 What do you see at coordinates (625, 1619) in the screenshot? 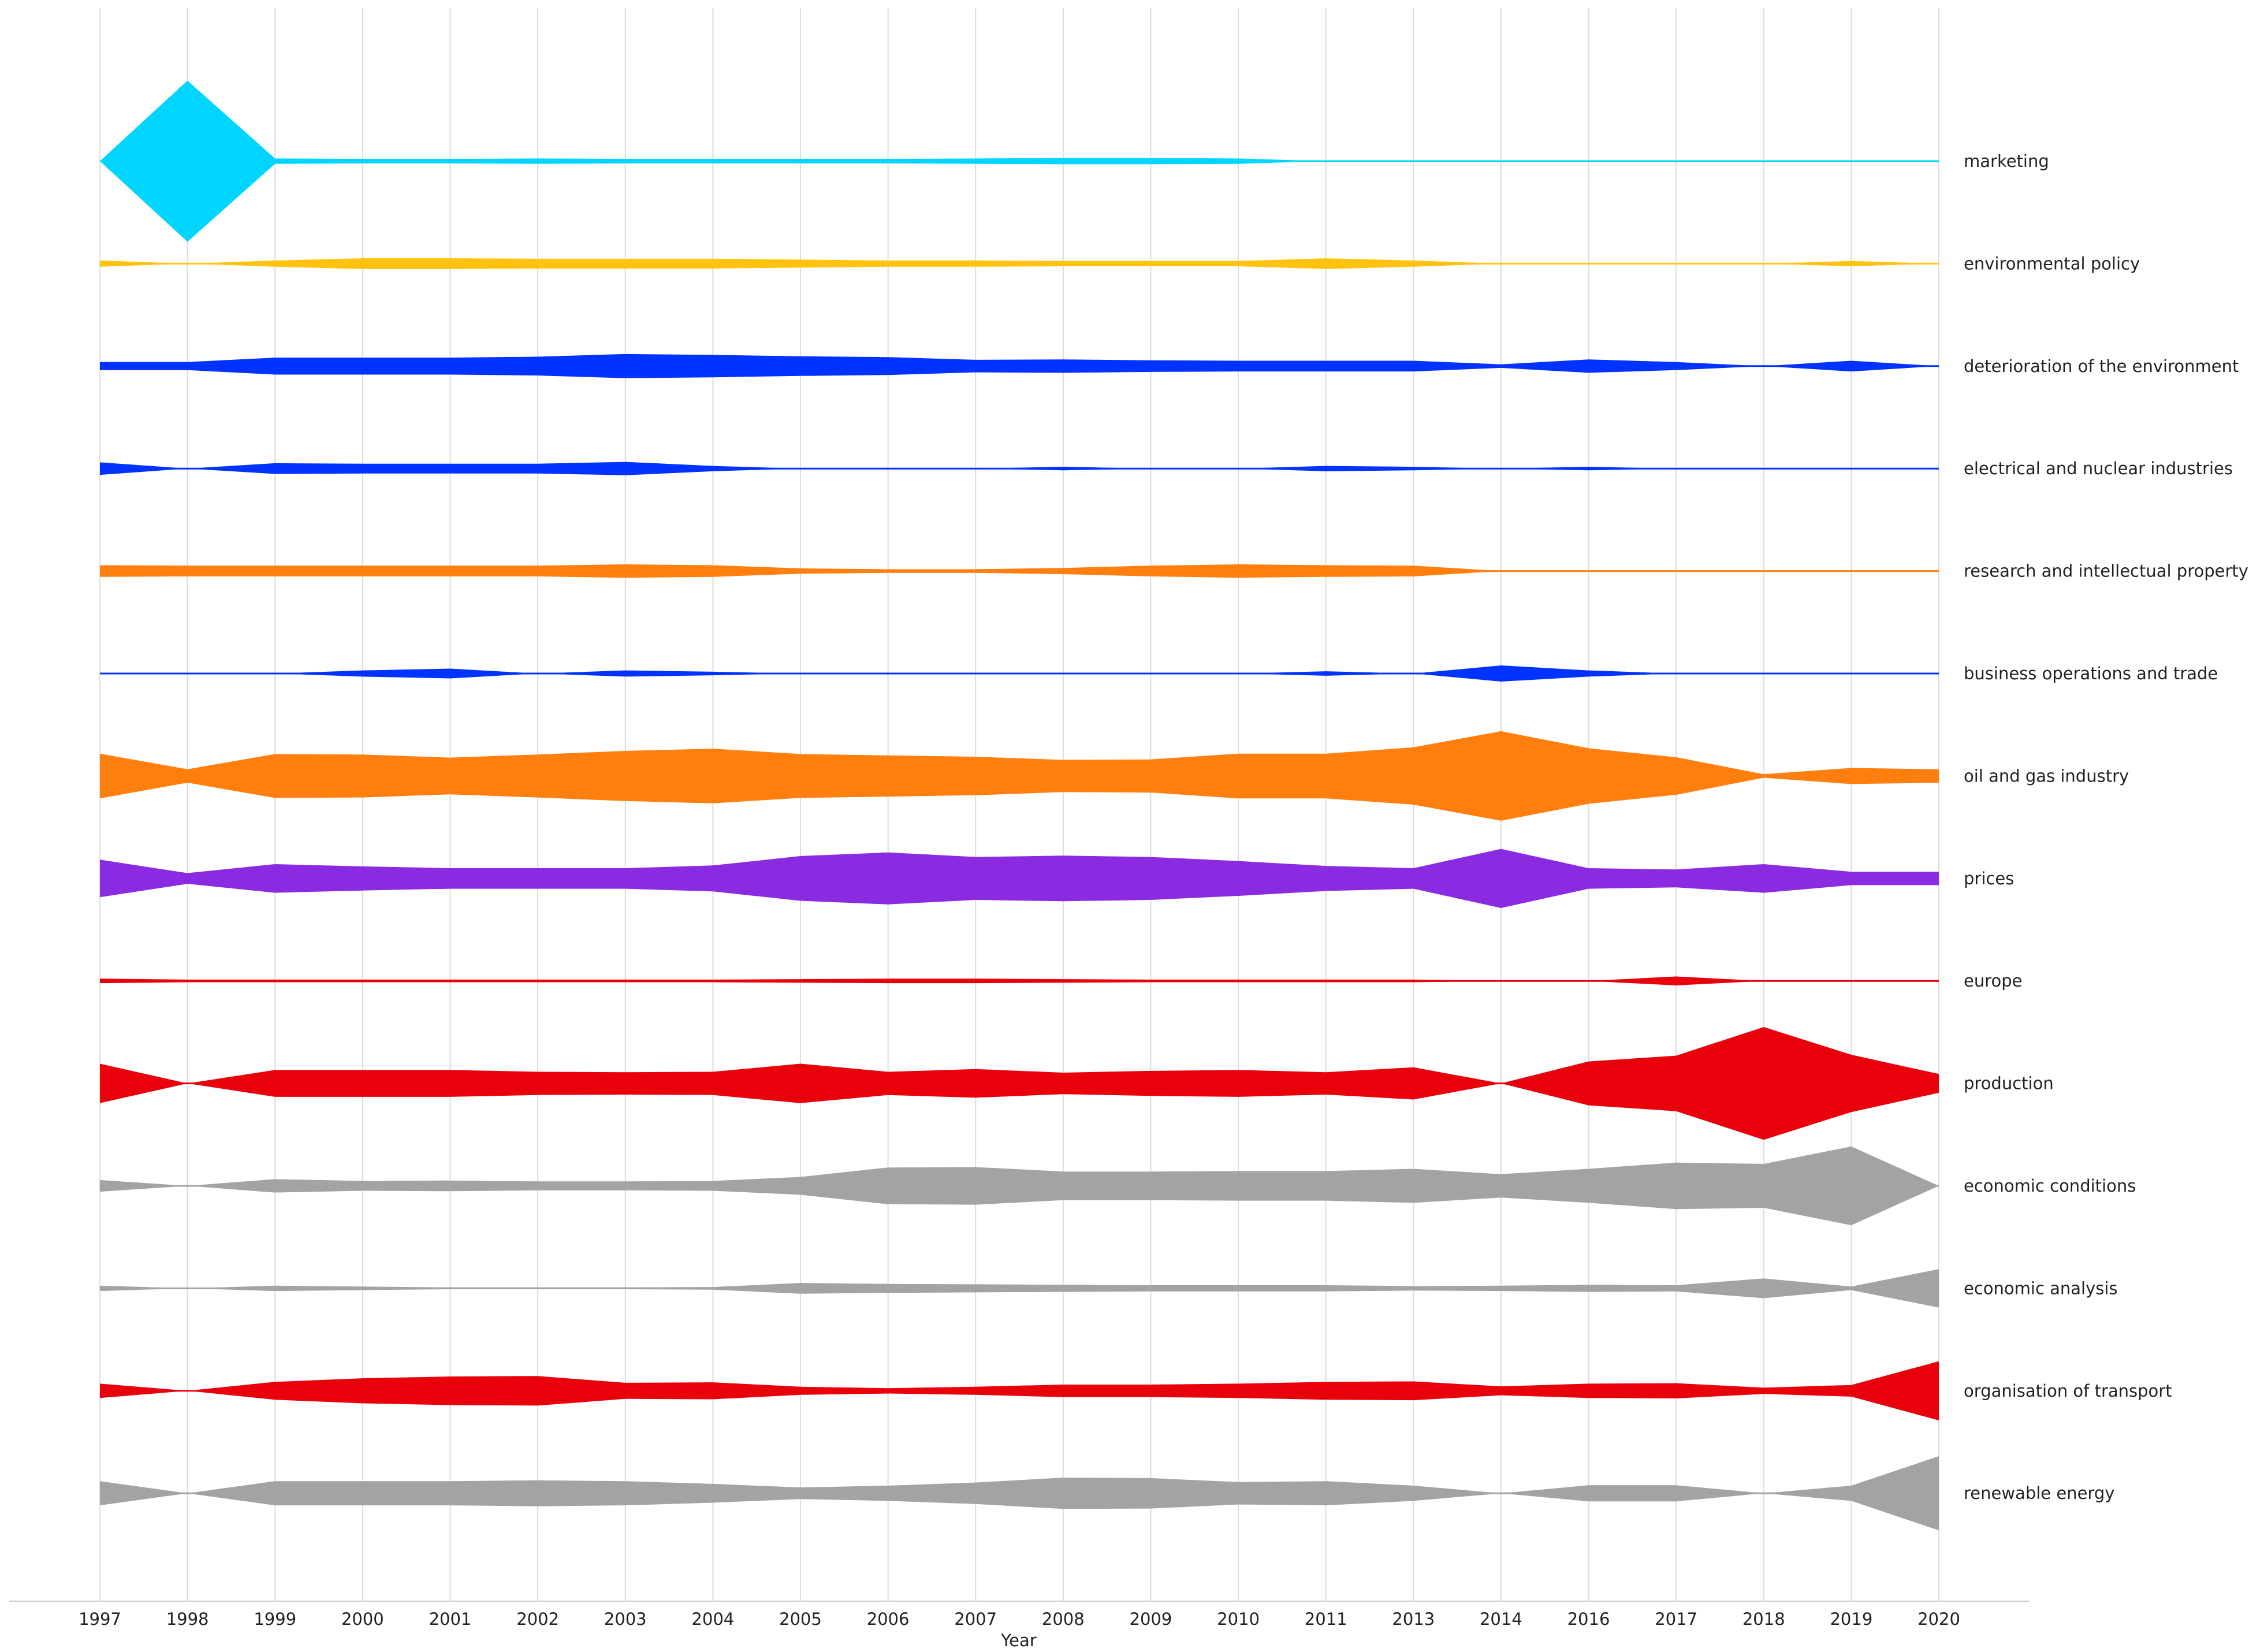
I see `x-tick-label: 2003` at bounding box center [625, 1619].